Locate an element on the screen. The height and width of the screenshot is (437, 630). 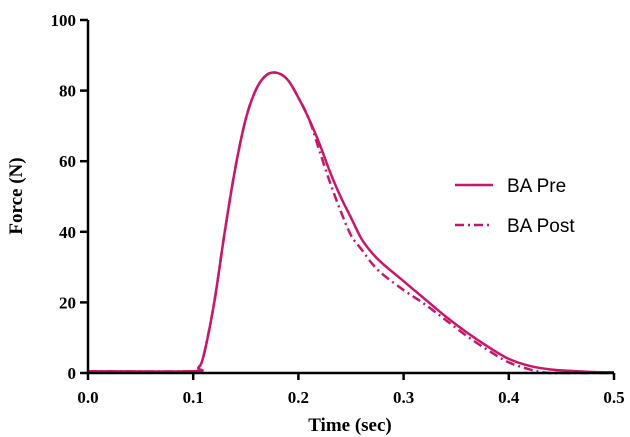
x-tick-label: 0.4 is located at coordinates (509, 397).